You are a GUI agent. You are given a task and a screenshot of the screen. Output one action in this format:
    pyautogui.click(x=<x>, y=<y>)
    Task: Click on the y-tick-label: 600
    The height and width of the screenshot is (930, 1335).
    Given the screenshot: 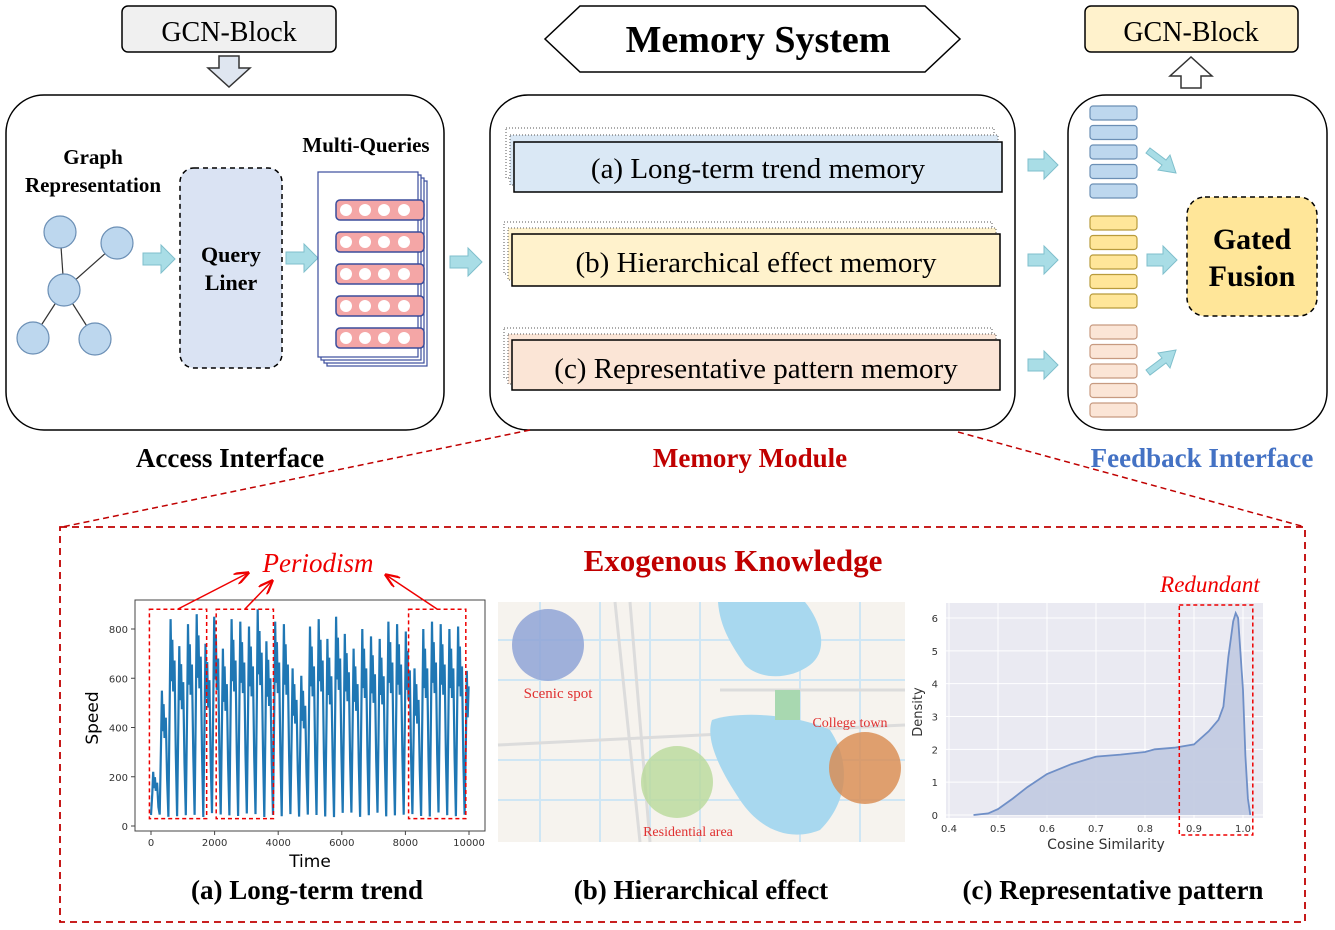 What is the action you would take?
    pyautogui.click(x=118, y=679)
    